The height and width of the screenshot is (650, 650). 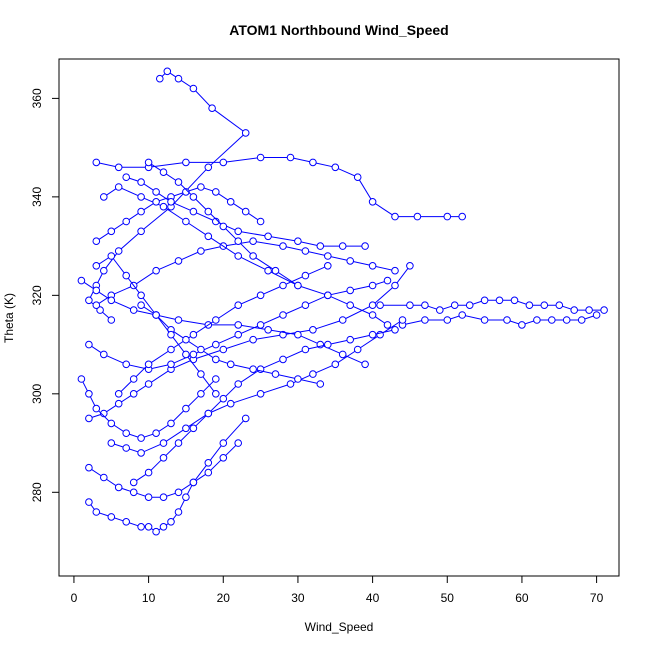 What do you see at coordinates (522, 598) in the screenshot?
I see `x-tick-label: 60` at bounding box center [522, 598].